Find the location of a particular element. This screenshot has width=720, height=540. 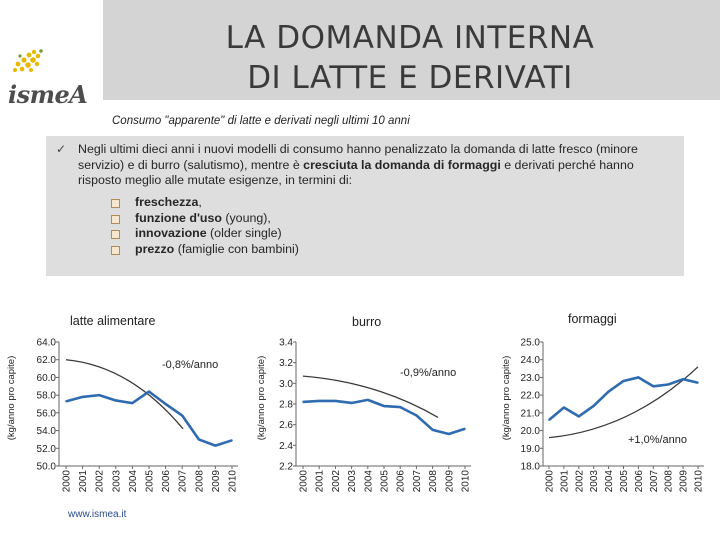

chart-title-latte: latte alimentare is located at coordinates (113, 321).